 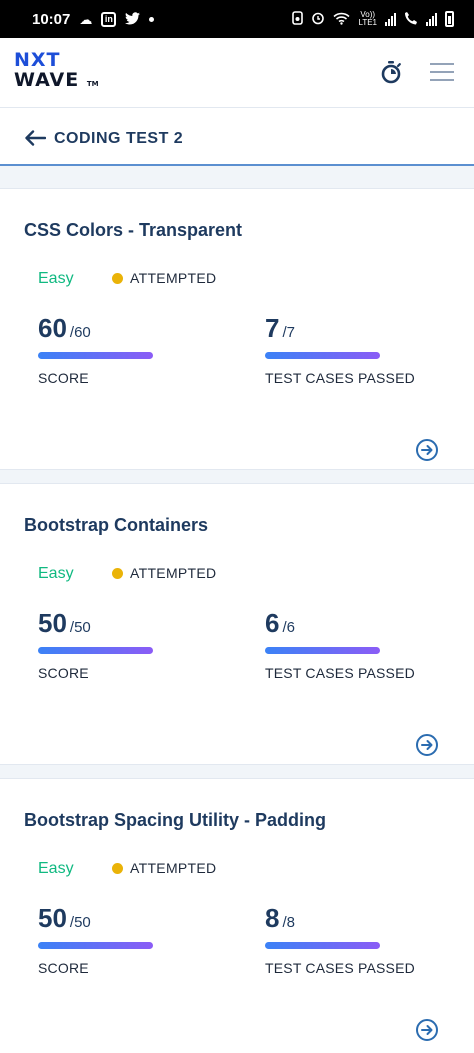 What do you see at coordinates (318, 19) in the screenshot?
I see `alarm-icon` at bounding box center [318, 19].